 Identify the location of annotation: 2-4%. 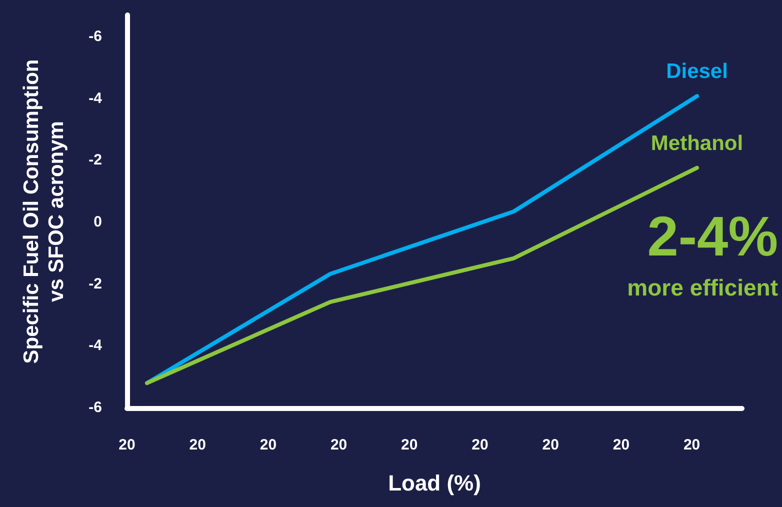
(712, 236).